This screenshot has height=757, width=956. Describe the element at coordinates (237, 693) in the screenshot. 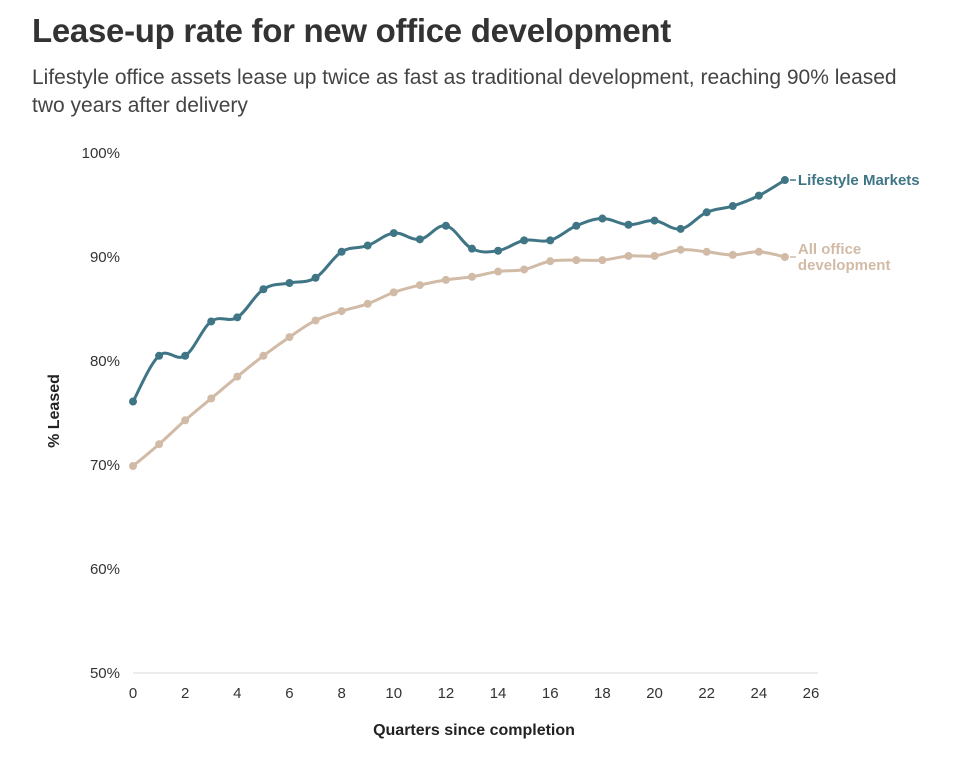

I see `x-tick-label: 4` at that location.